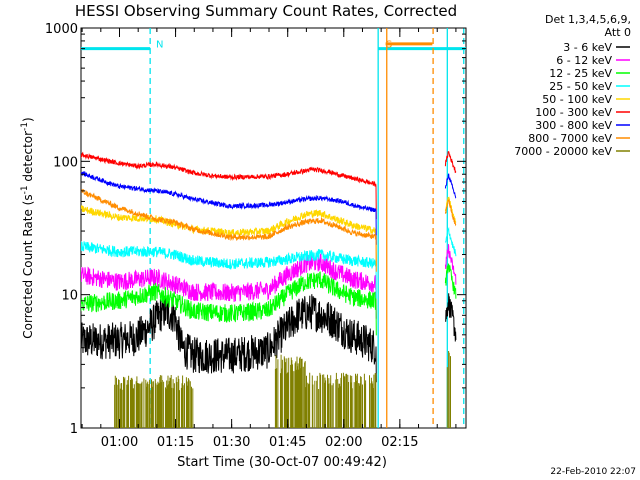  I want to click on annotation-label: N, so click(159, 45).